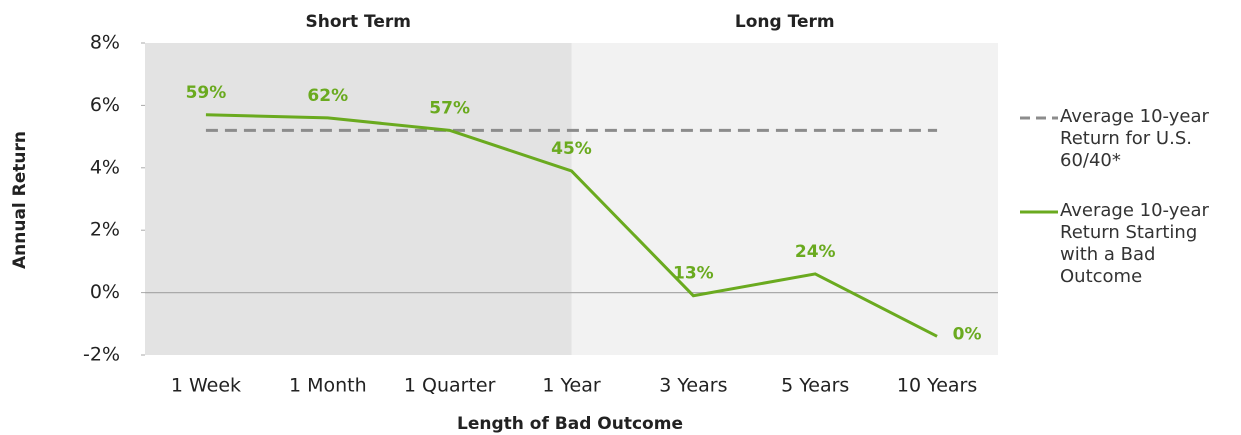  What do you see at coordinates (815, 252) in the screenshot?
I see `point-label: 24%` at bounding box center [815, 252].